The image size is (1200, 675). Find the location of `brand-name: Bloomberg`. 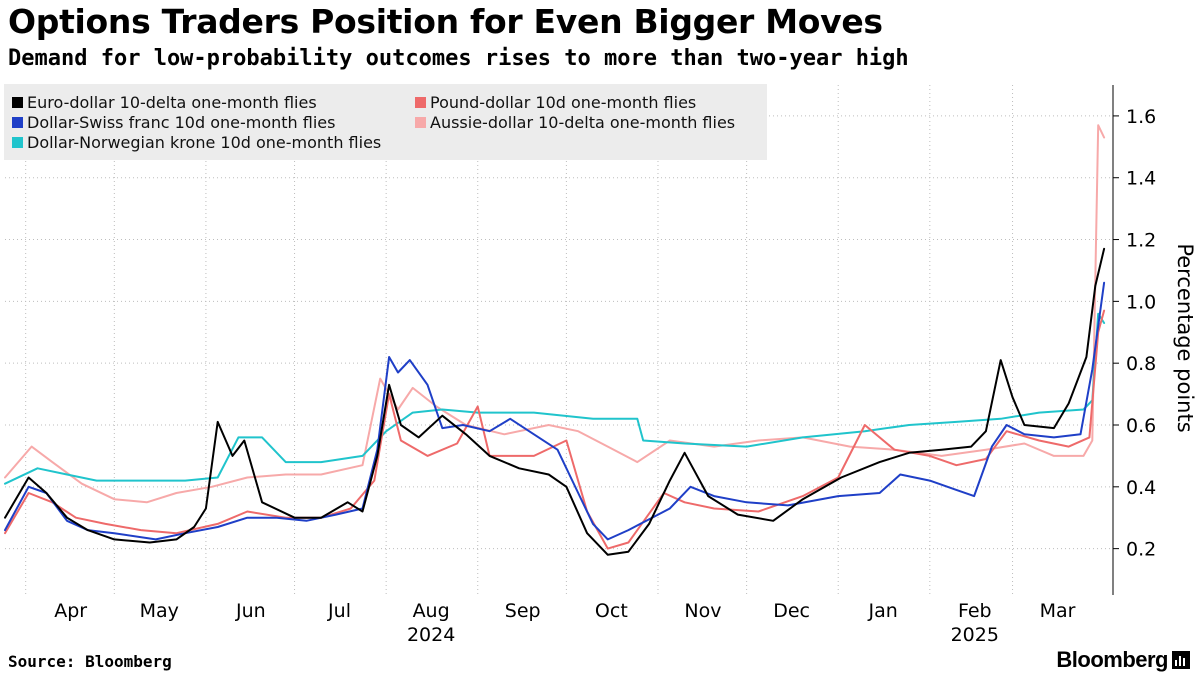

brand-name: Bloomberg is located at coordinates (1112, 659).